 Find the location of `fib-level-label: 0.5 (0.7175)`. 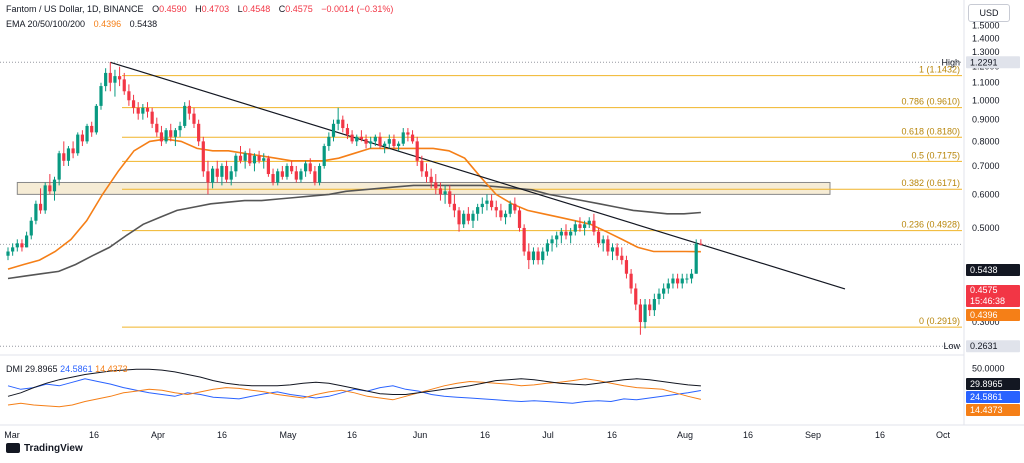

fib-level-label: 0.5 (0.7175) is located at coordinates (935, 155).